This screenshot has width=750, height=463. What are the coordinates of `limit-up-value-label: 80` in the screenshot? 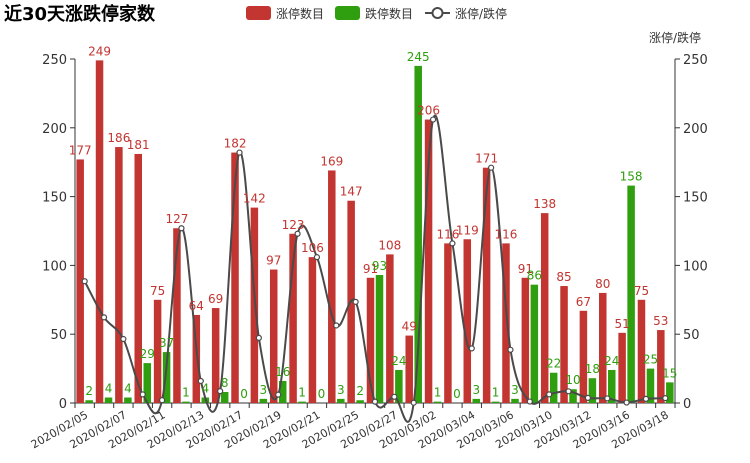 It's located at (602, 284).